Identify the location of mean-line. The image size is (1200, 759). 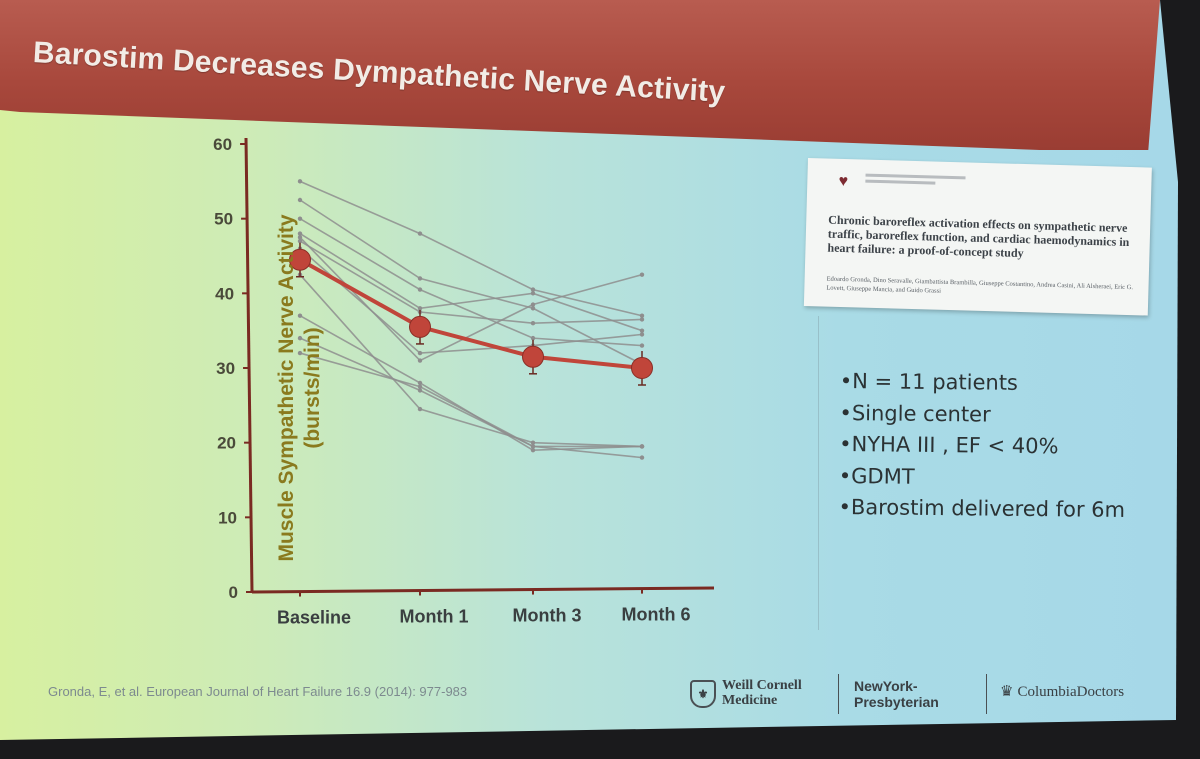
(471, 314).